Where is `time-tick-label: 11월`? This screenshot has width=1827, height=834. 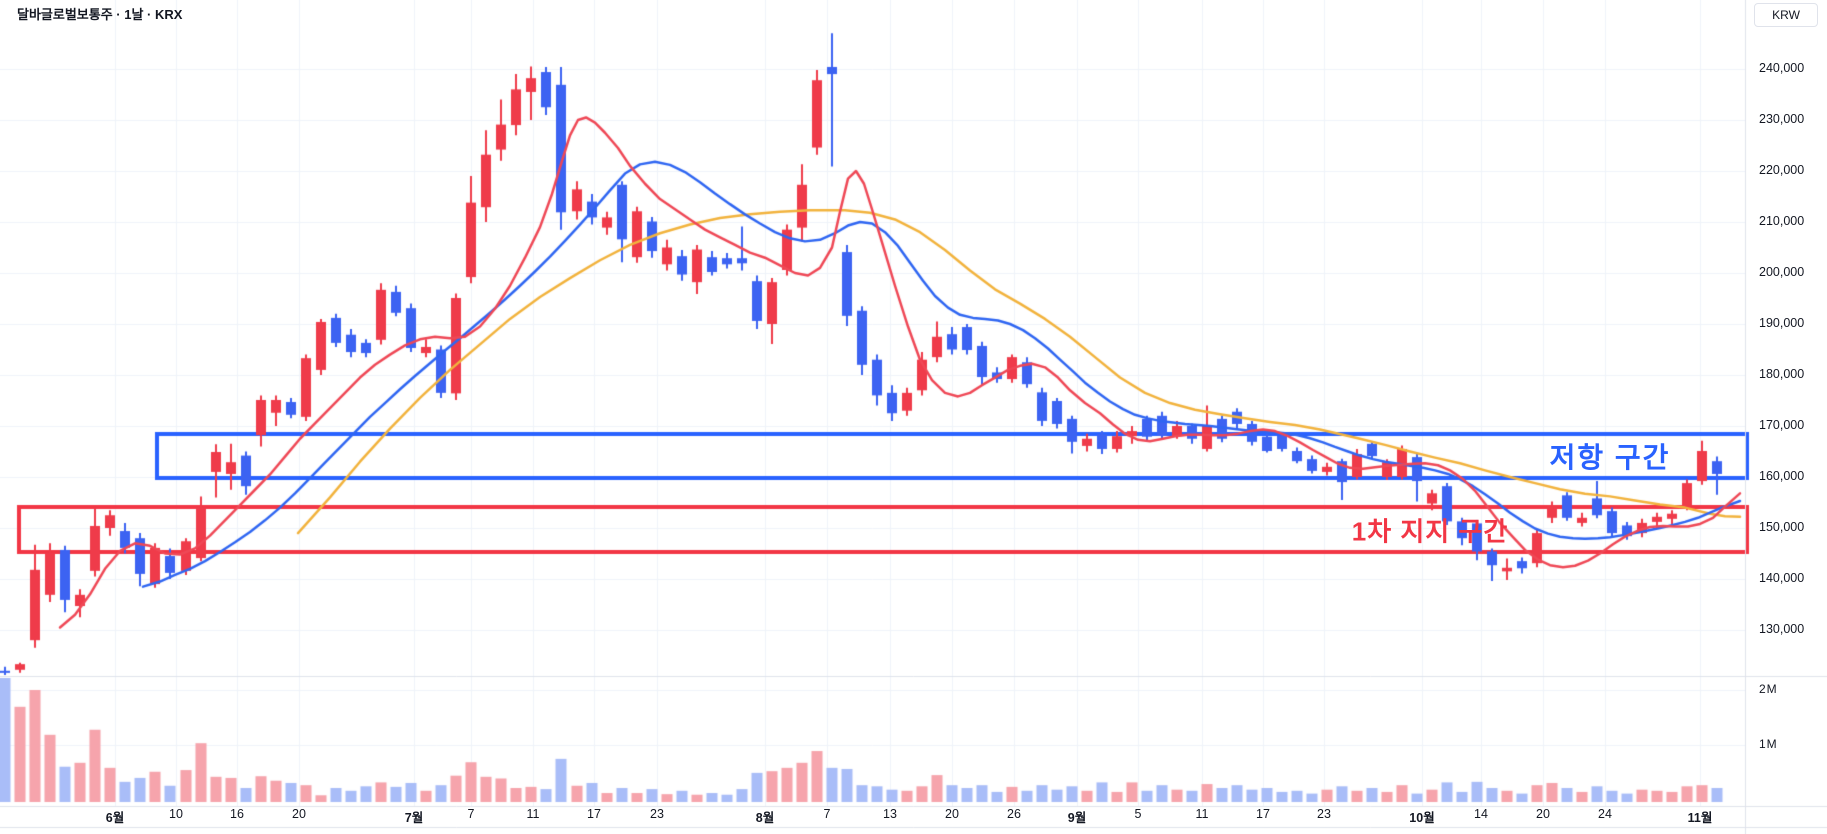
time-tick-label: 11월 is located at coordinates (1700, 818).